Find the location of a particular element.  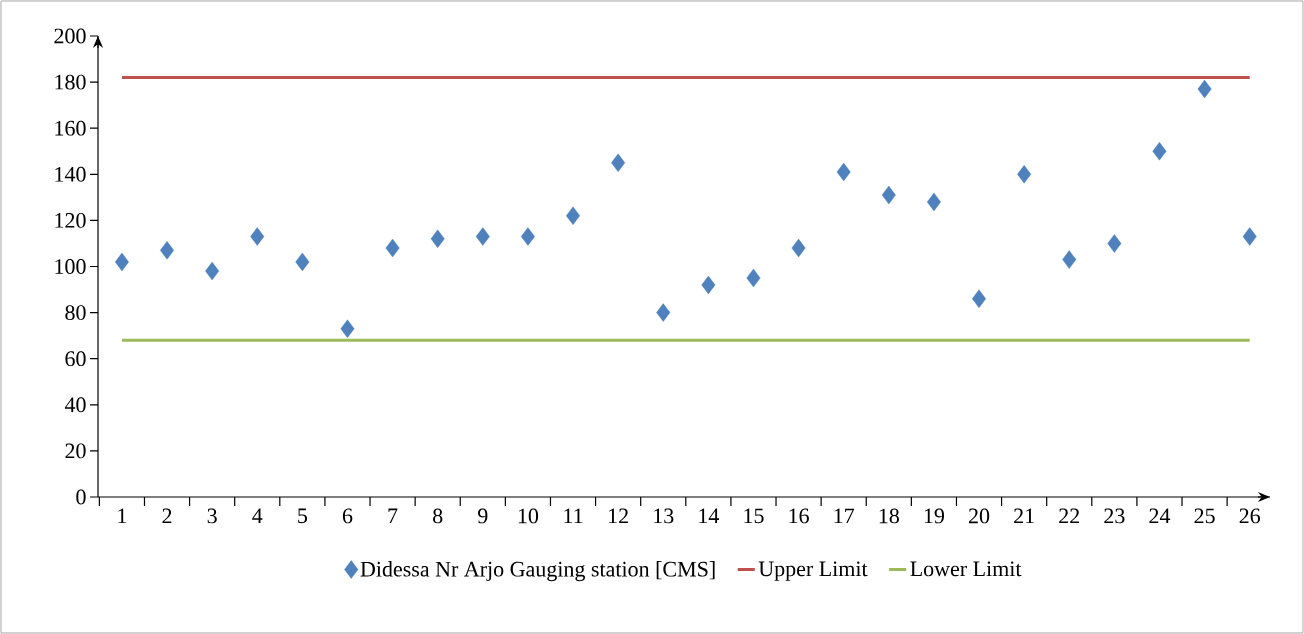

x-tick-label: 4 is located at coordinates (257, 515).